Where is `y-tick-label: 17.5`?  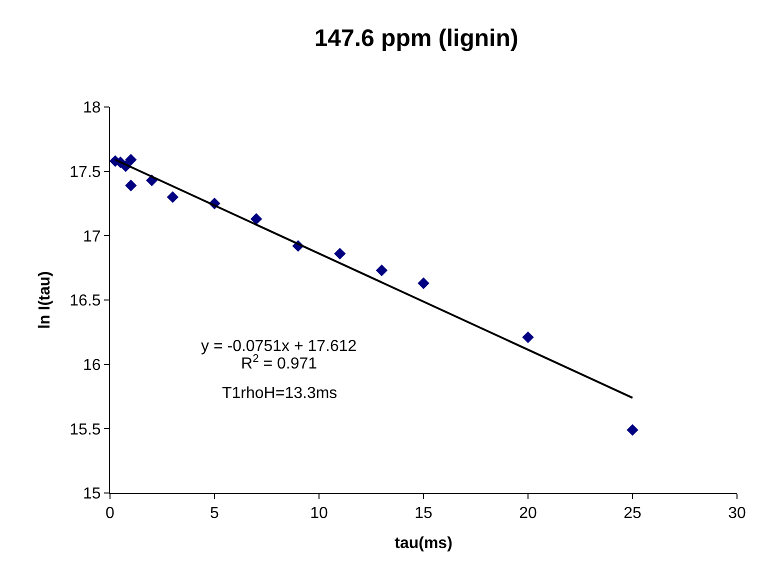 y-tick-label: 17.5 is located at coordinates (85, 172).